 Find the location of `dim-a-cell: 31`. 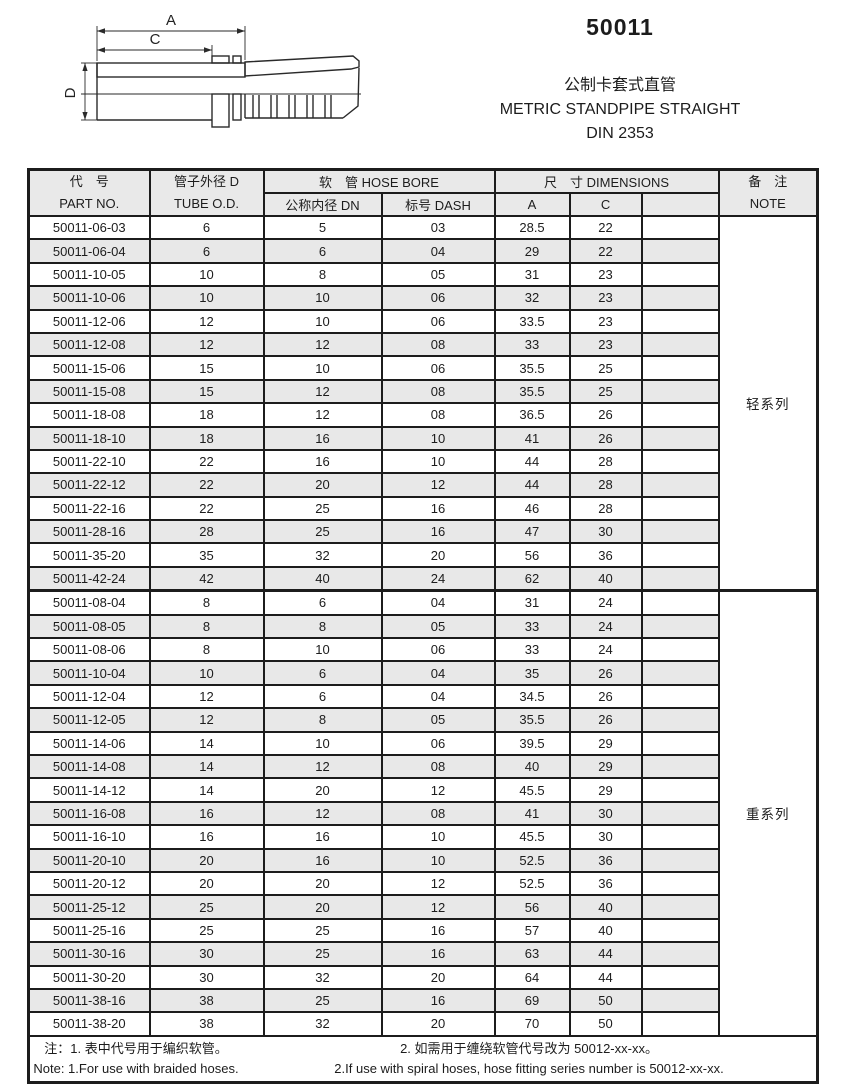

dim-a-cell: 31 is located at coordinates (532, 274).